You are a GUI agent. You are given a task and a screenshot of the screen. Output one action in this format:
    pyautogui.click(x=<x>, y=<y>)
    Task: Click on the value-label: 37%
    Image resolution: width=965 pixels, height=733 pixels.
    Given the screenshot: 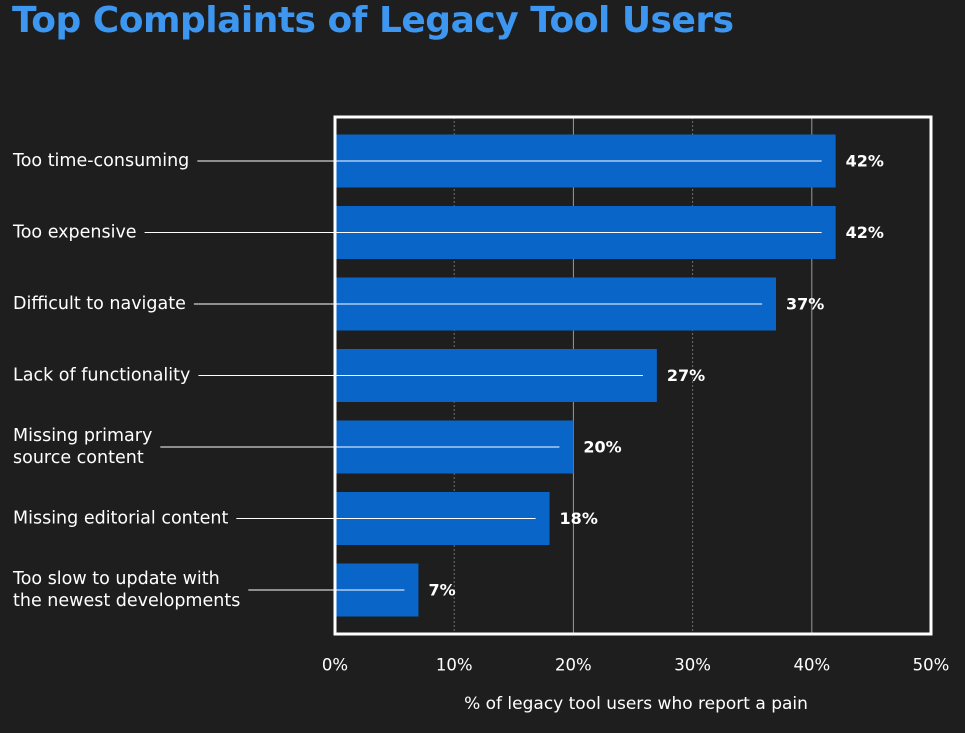 What is the action you would take?
    pyautogui.click(x=805, y=304)
    